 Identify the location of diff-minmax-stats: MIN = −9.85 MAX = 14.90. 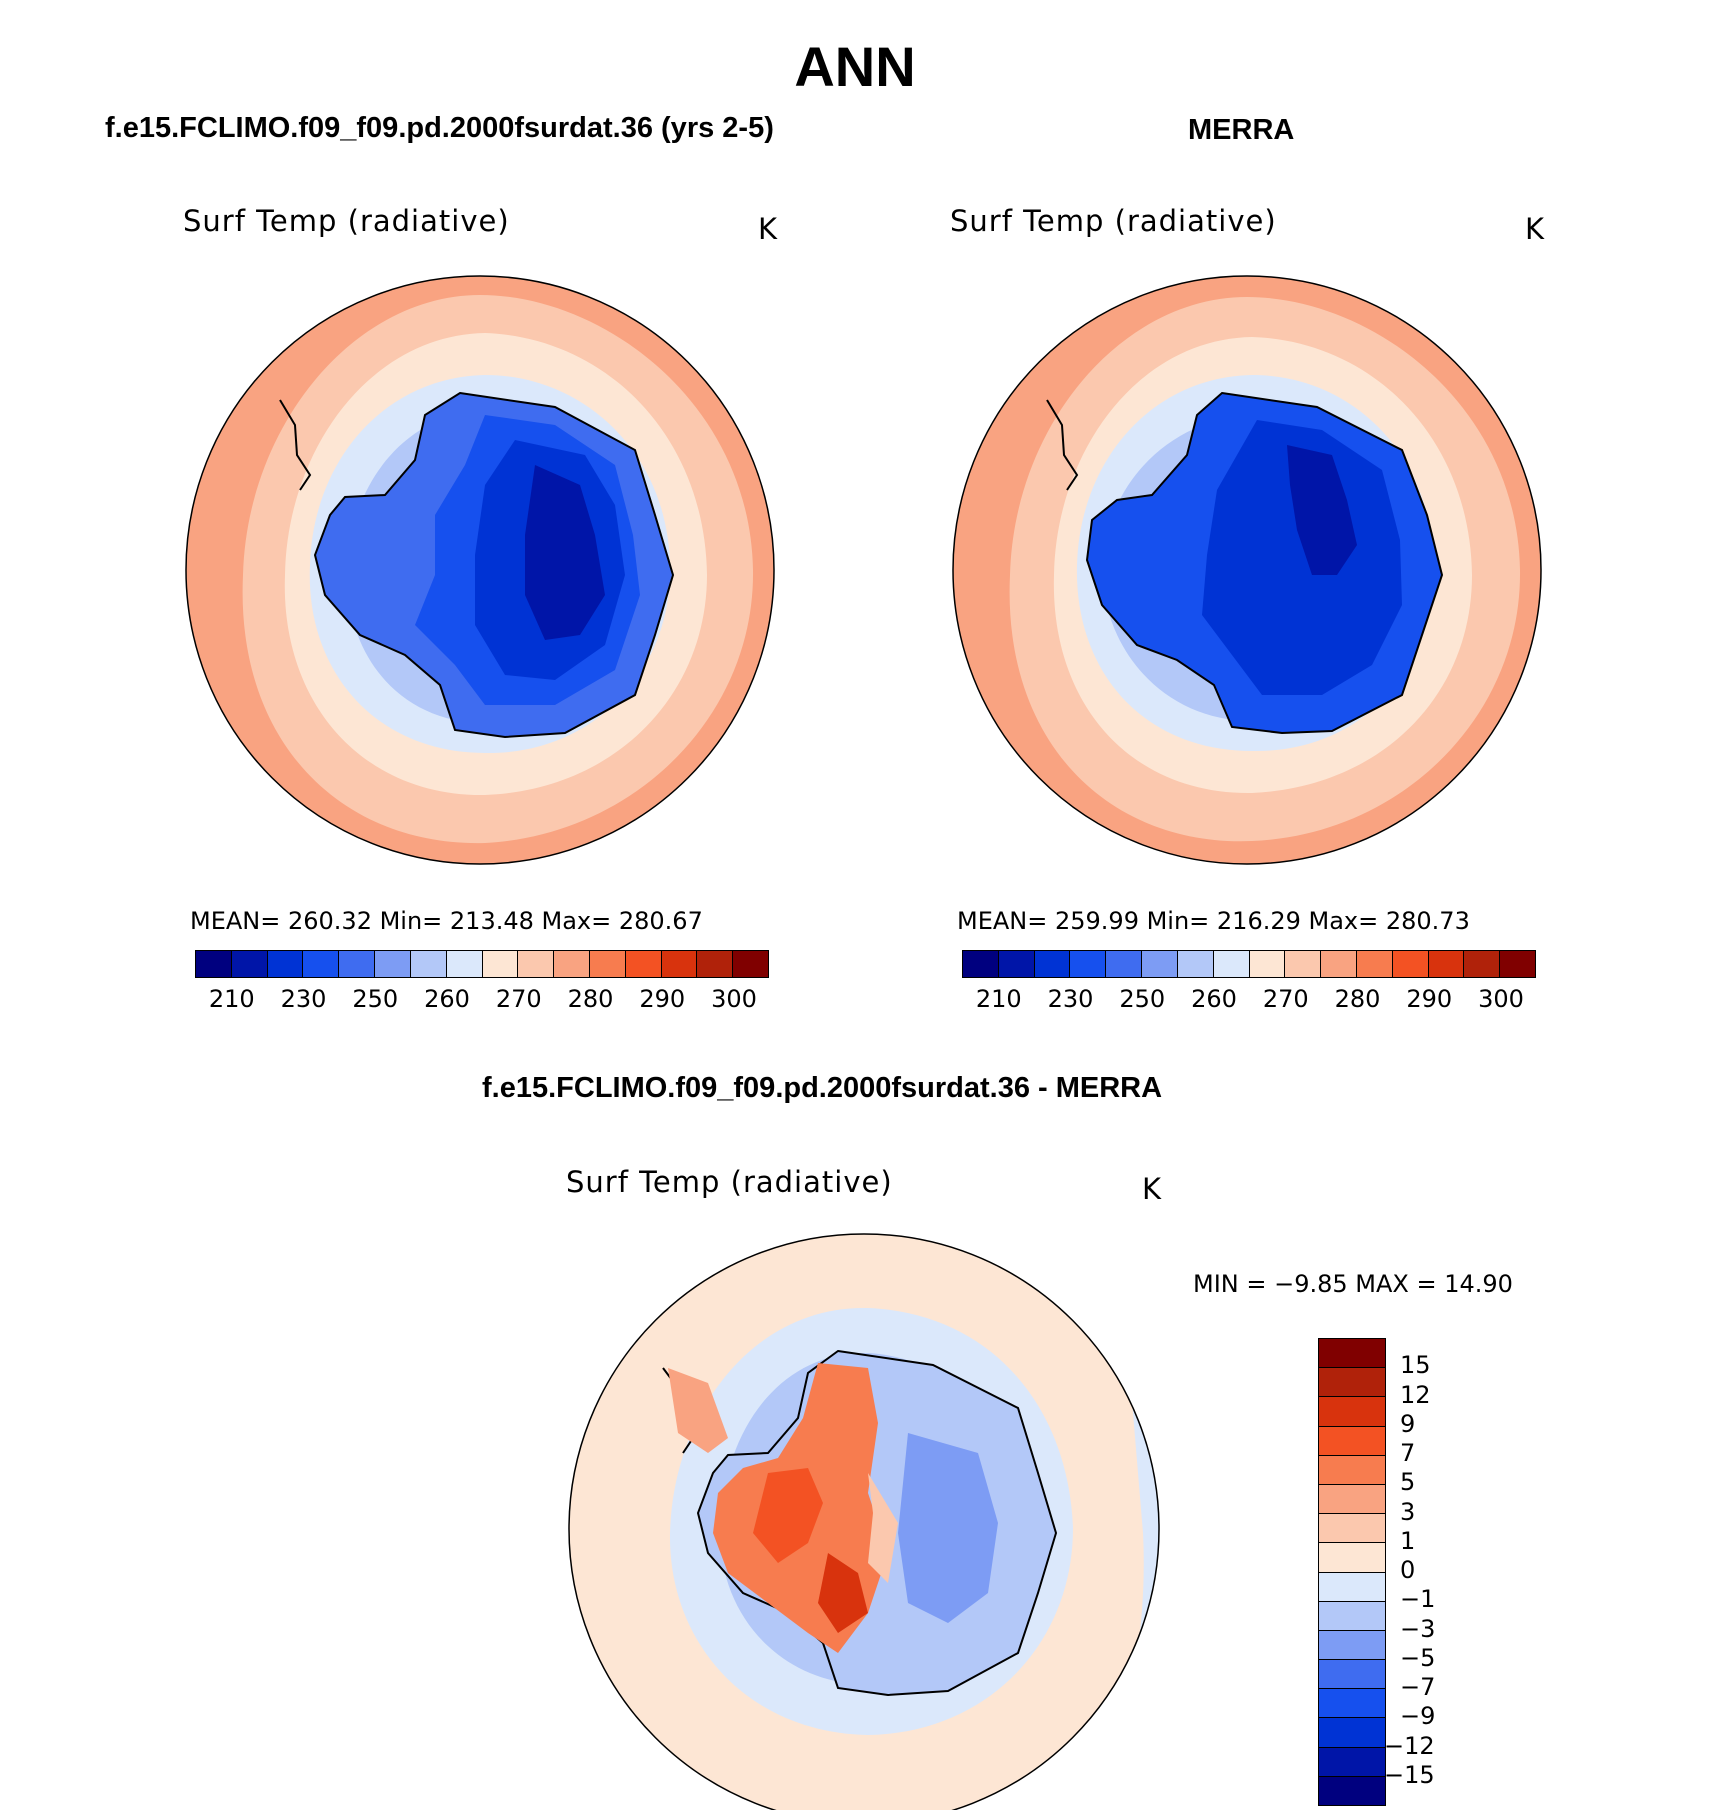
(1353, 1284).